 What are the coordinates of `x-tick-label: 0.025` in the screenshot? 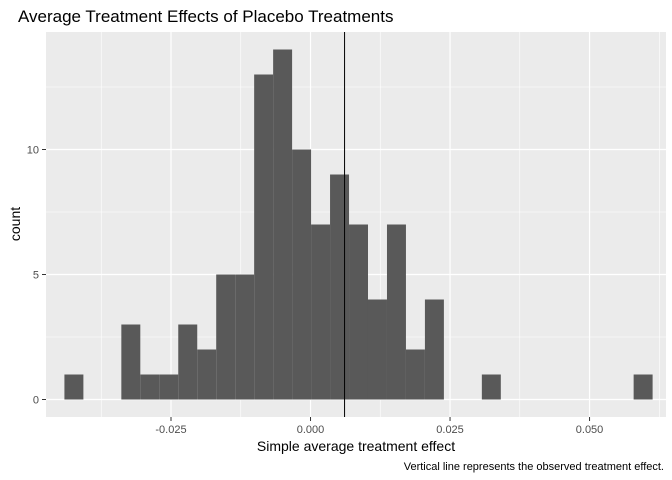 It's located at (450, 430).